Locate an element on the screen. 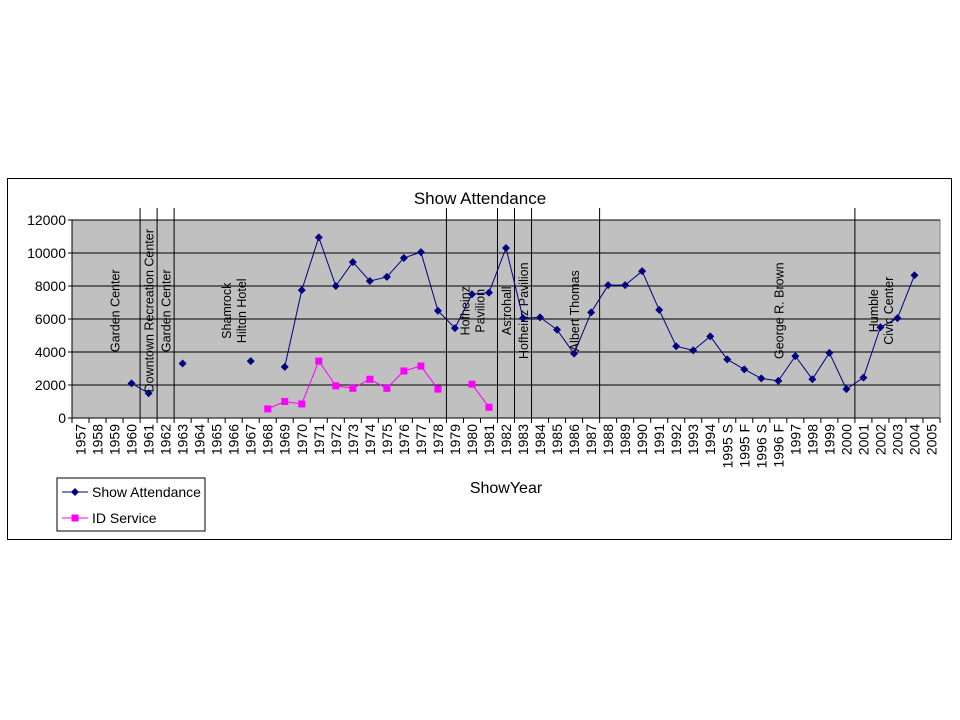 This screenshot has height=720, width=960. x-tick-label: 2001 is located at coordinates (863, 439).